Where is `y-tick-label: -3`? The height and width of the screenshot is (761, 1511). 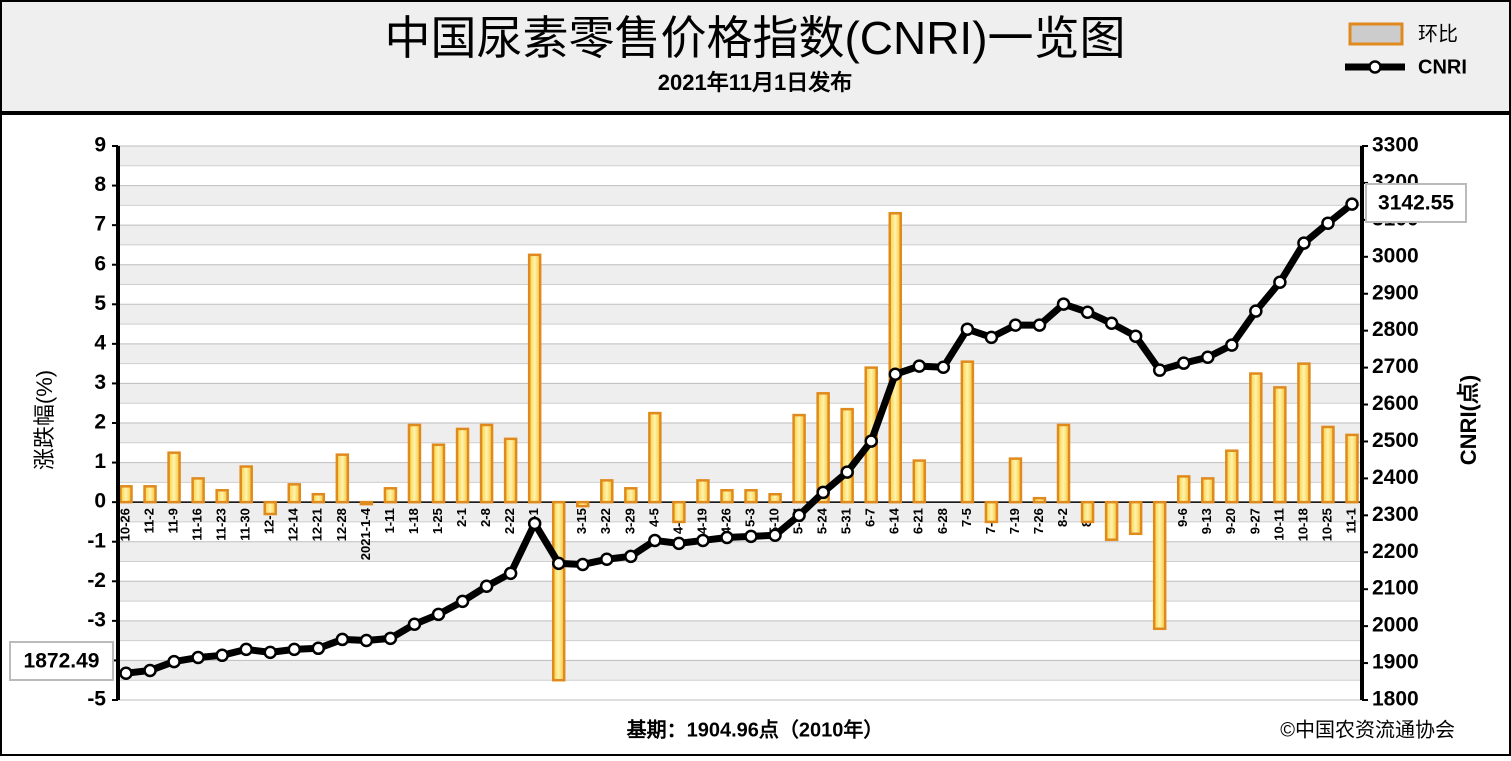 y-tick-label: -3 is located at coordinates (96, 619).